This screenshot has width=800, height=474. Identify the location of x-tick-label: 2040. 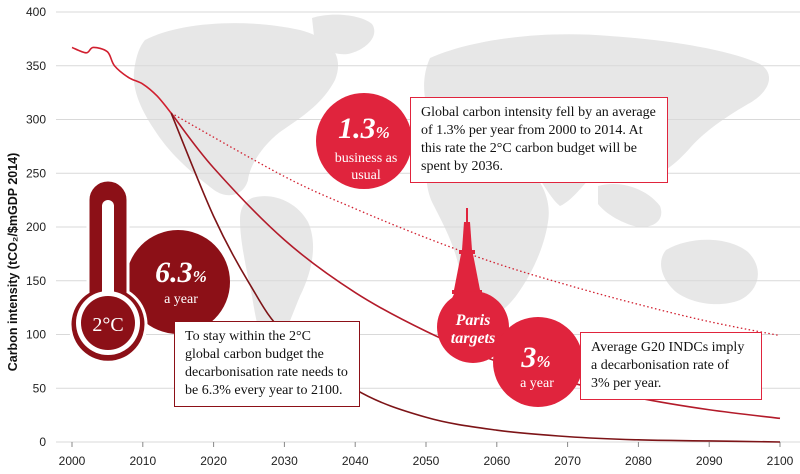
(355, 461).